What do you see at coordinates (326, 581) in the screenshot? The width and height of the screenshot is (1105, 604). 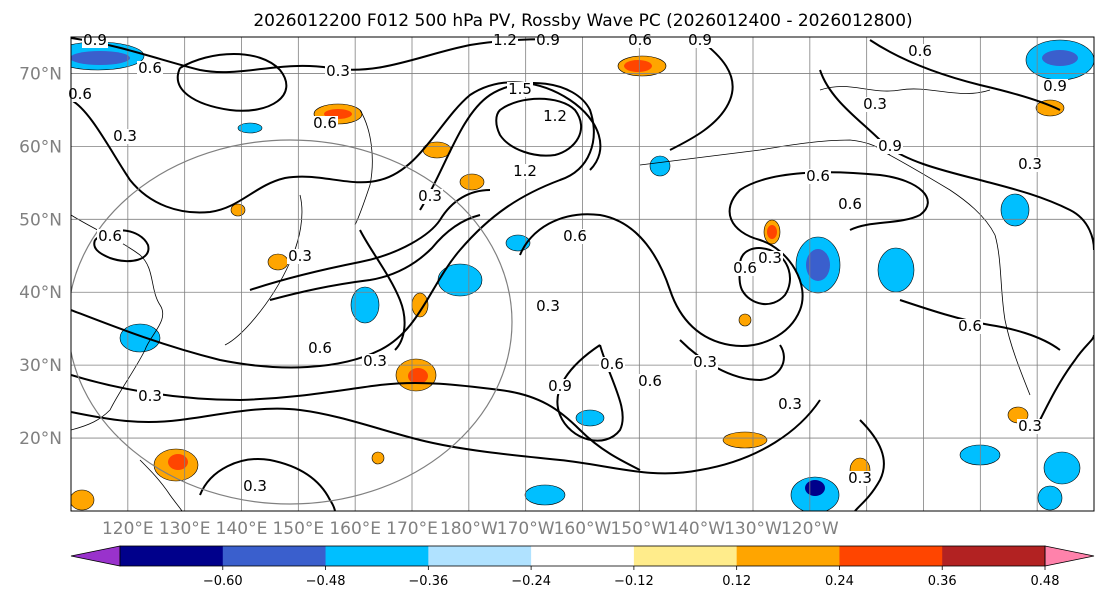 I see `colorbar-tick-label: −0.48` at bounding box center [326, 581].